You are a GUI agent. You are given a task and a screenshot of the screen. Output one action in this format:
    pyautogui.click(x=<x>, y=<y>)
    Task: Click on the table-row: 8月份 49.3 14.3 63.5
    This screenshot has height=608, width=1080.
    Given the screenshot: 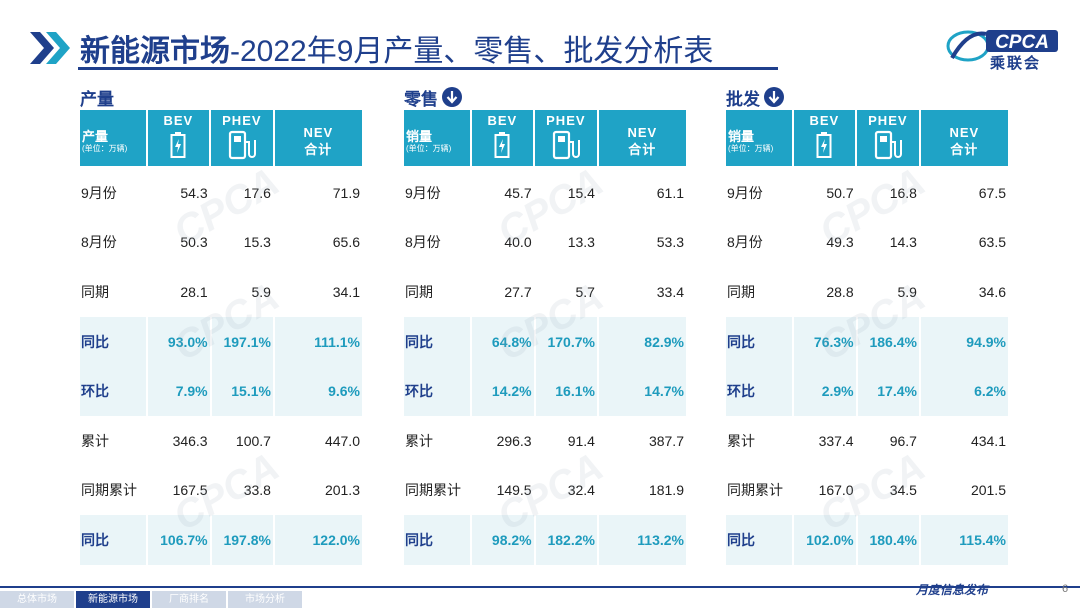 What is the action you would take?
    pyautogui.click(x=867, y=242)
    